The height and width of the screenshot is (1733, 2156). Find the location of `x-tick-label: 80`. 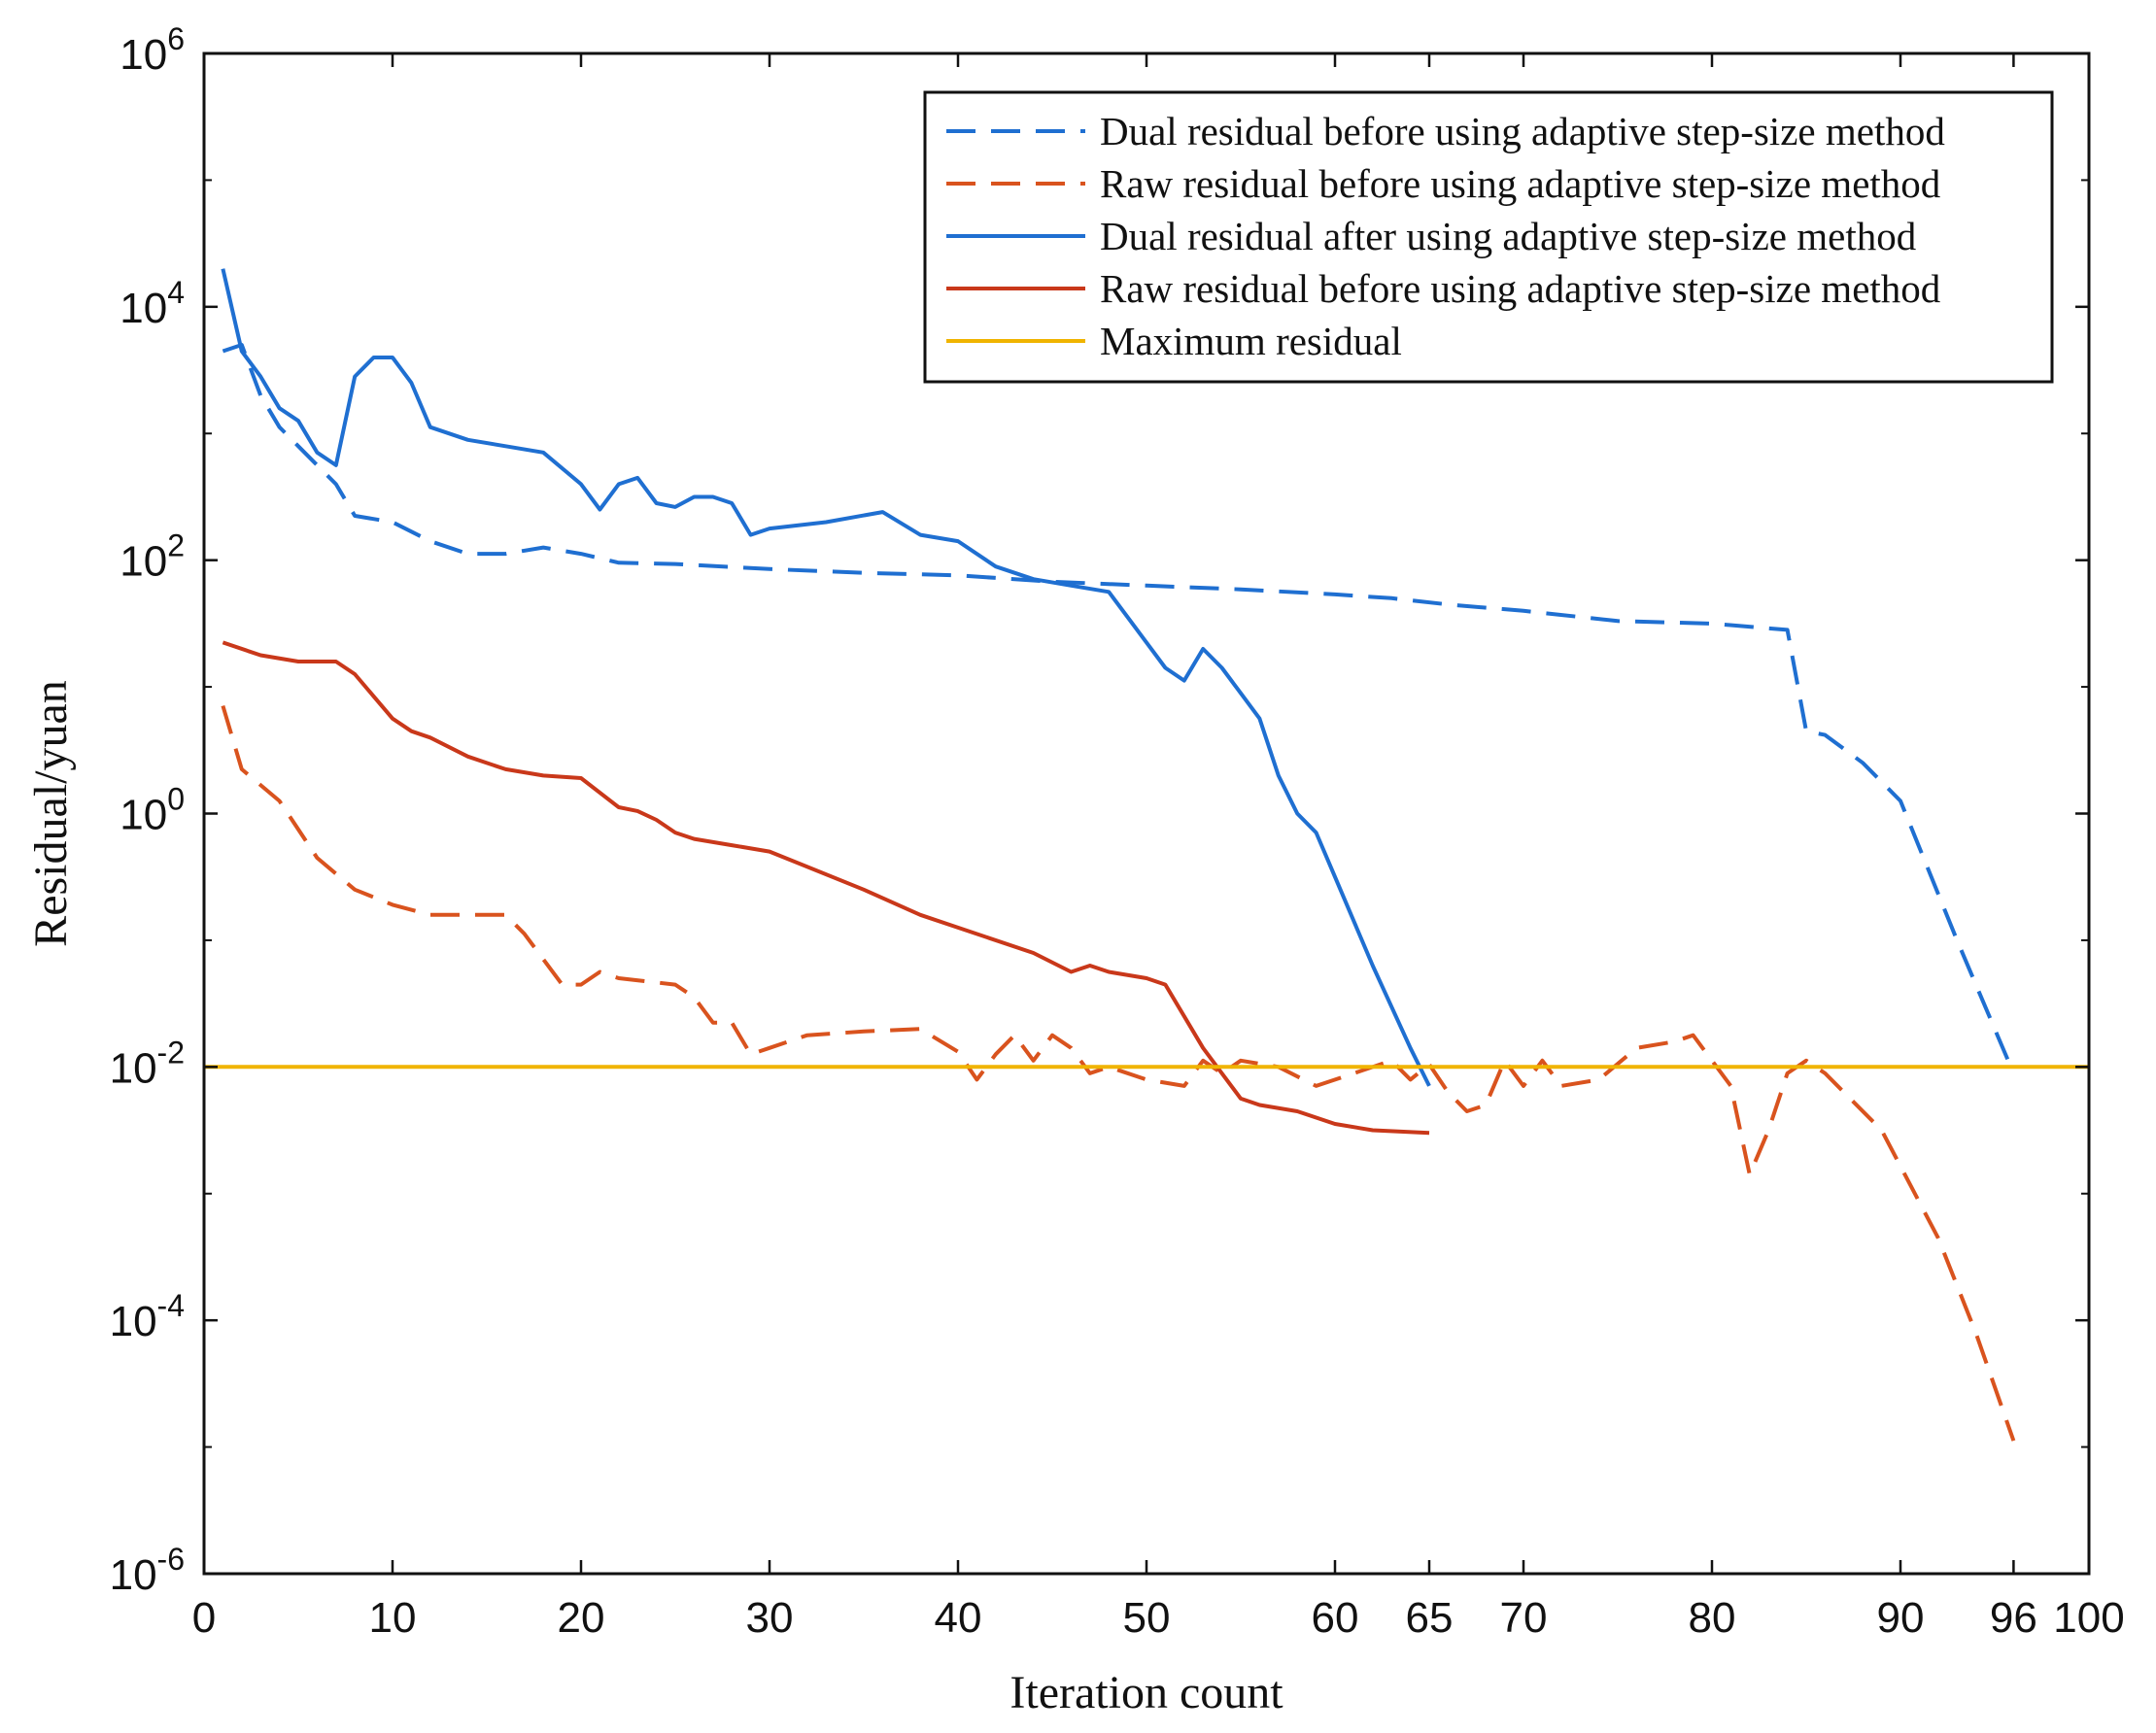

x-tick-label: 80 is located at coordinates (1712, 1618).